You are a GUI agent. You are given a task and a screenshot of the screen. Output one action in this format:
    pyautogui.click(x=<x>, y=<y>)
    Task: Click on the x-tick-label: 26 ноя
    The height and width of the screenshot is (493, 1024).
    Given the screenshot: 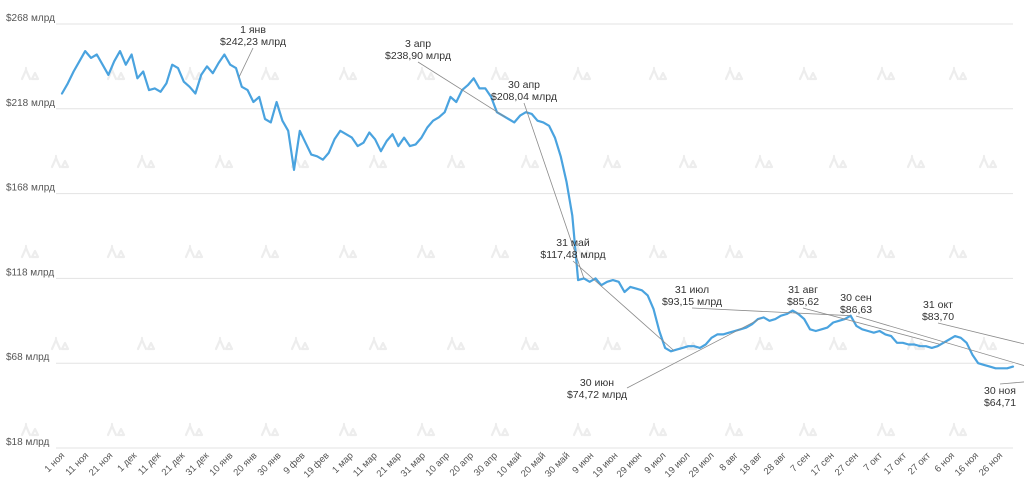 What is the action you would take?
    pyautogui.click(x=991, y=464)
    